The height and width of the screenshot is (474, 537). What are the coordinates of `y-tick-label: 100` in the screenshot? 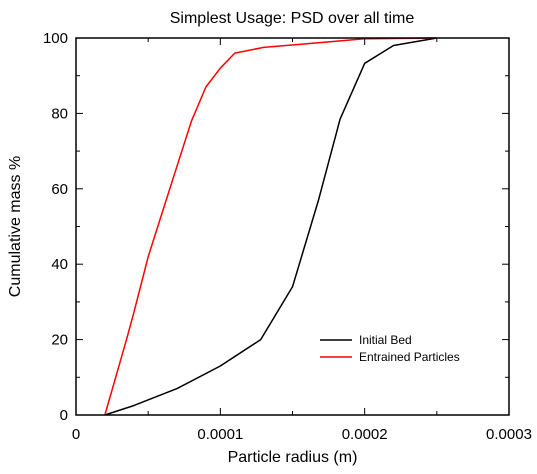 It's located at (55, 38).